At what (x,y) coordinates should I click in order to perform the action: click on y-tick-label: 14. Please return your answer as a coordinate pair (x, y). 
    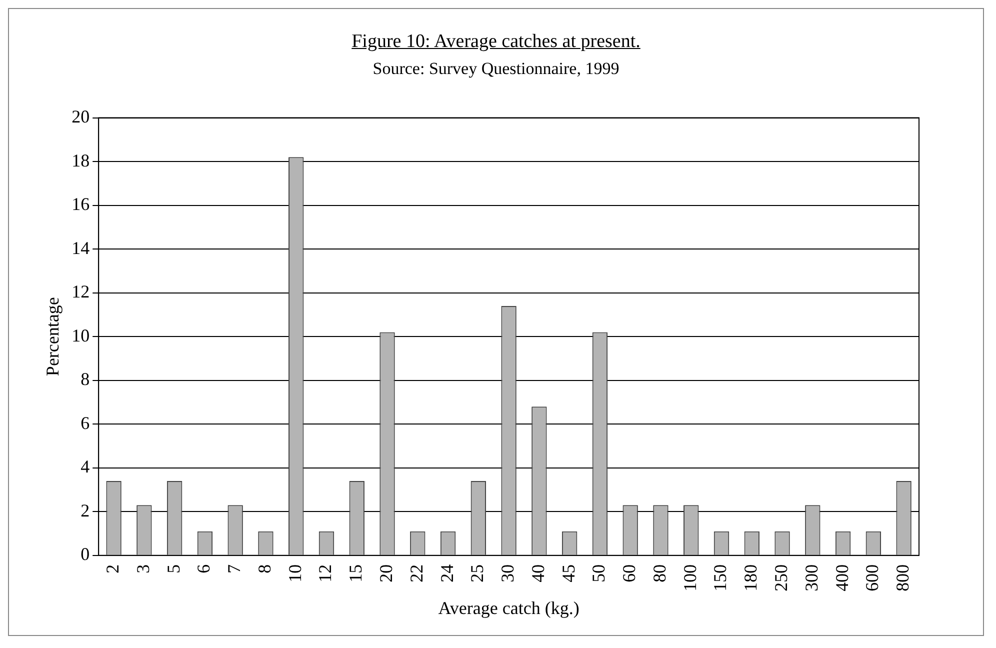
    Looking at the image, I should click on (81, 248).